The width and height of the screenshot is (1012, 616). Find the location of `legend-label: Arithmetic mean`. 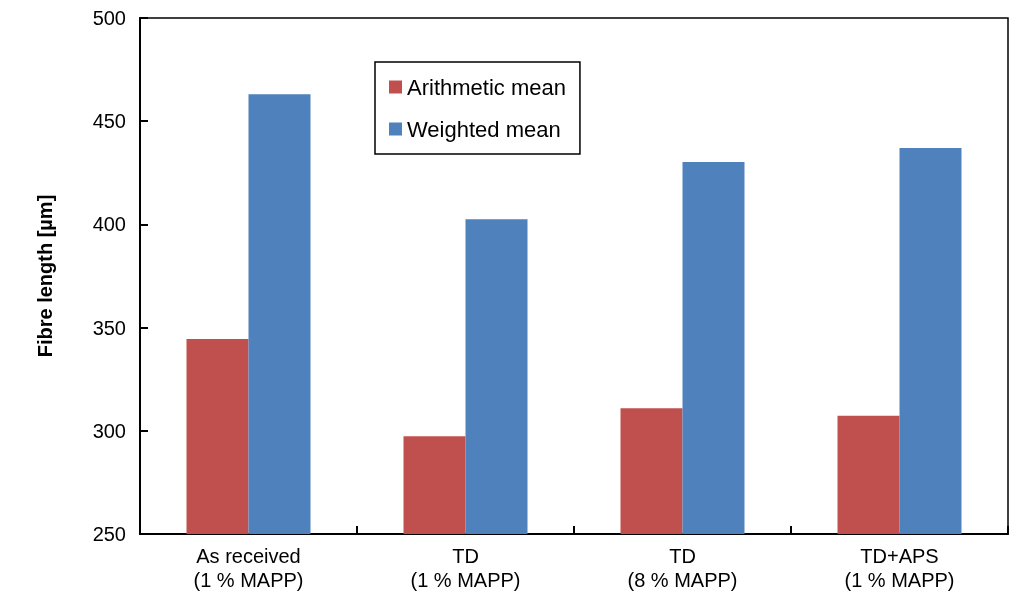

legend-label: Arithmetic mean is located at coordinates (486, 87).